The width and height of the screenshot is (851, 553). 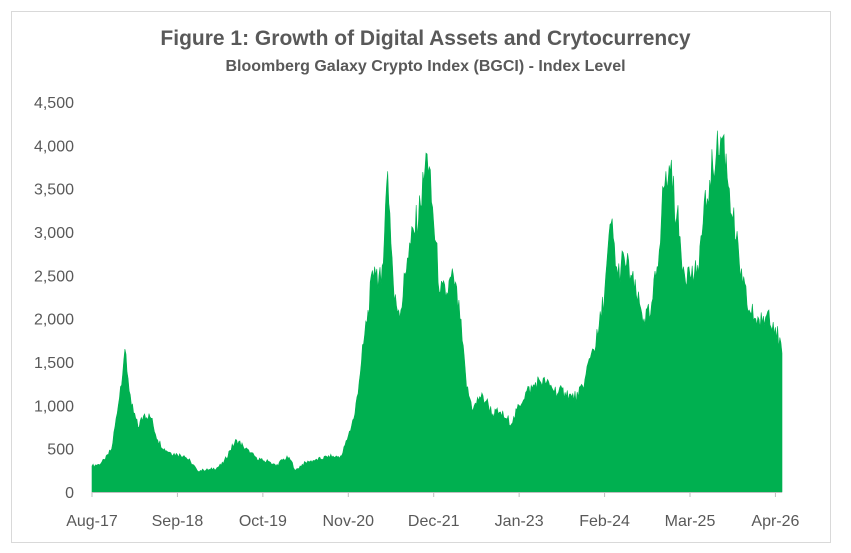 What do you see at coordinates (54, 363) in the screenshot?
I see `y-tick-label: 1,500` at bounding box center [54, 363].